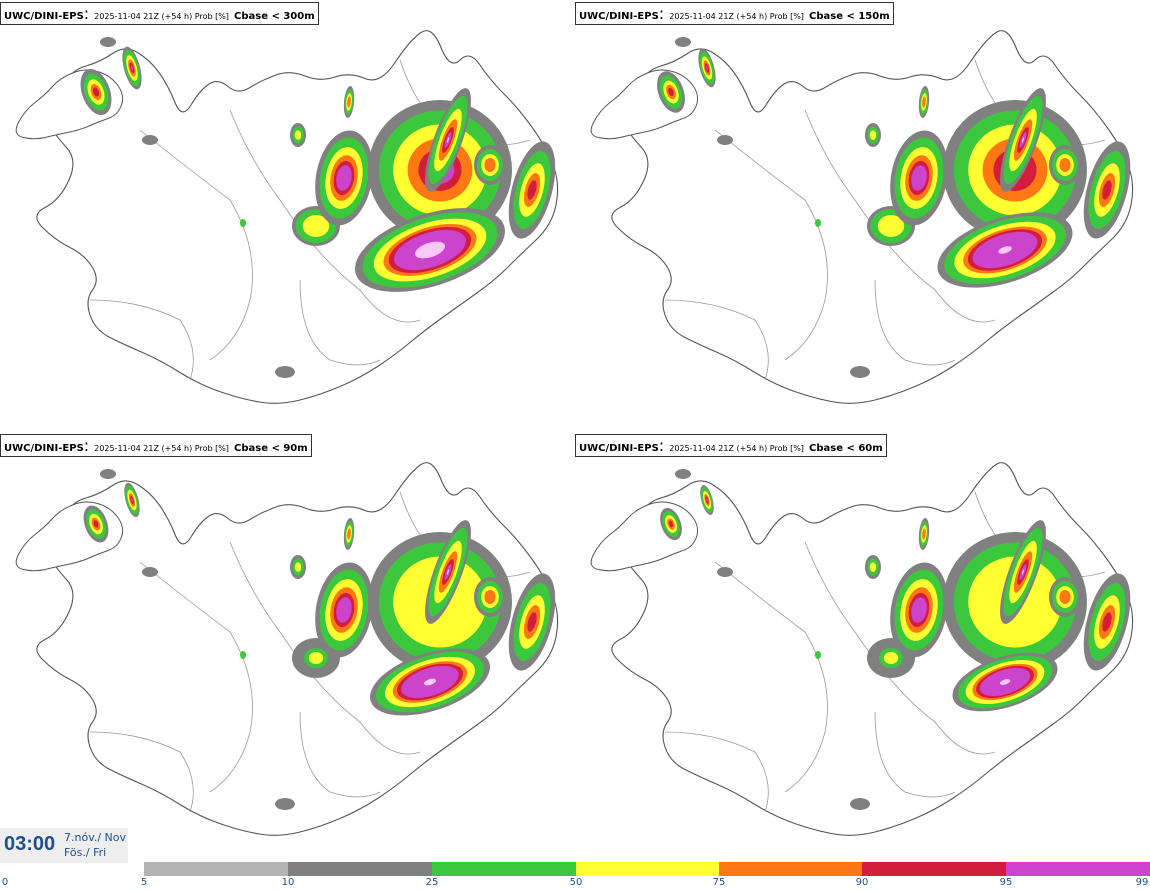  I want to click on legend-tick: 99, so click(1142, 882).